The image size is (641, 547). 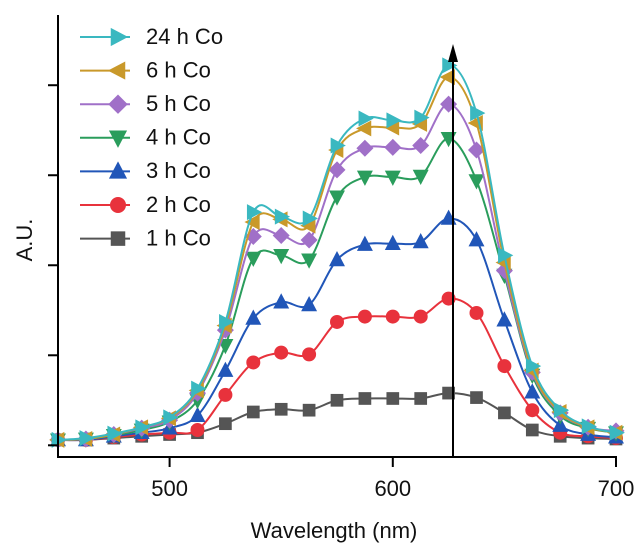 I want to click on y-axis-label: A.U., so click(x=24, y=240).